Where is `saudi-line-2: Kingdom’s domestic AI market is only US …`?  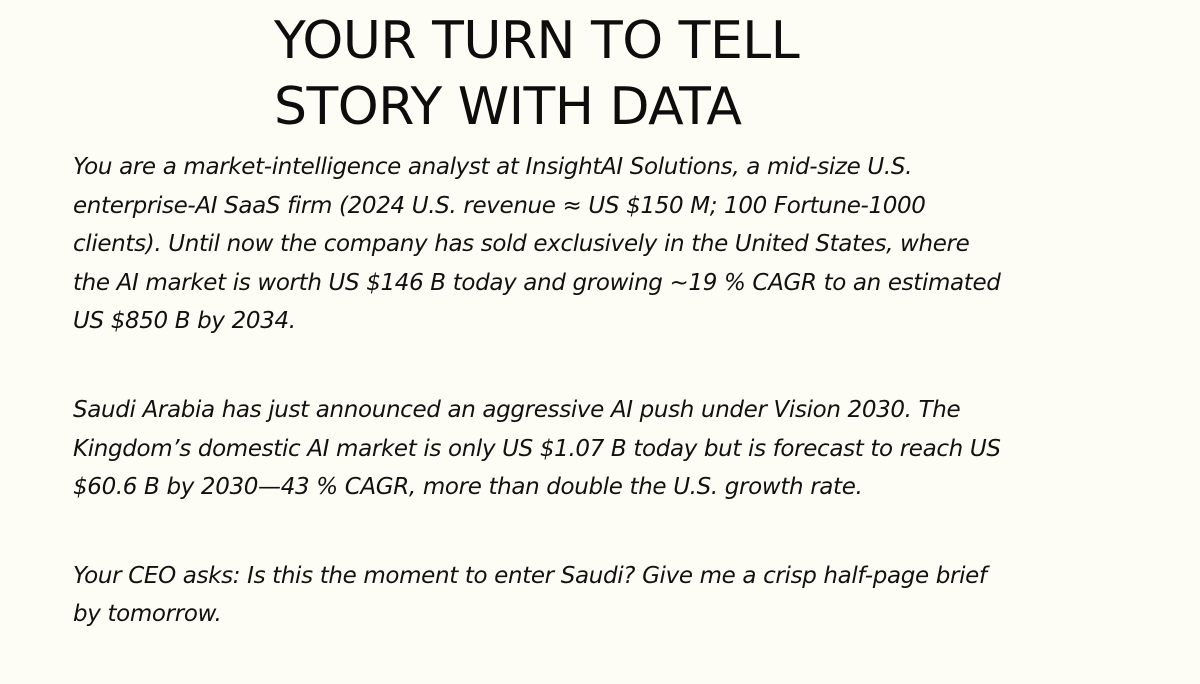 saudi-line-2: Kingdom’s domestic AI market is only US … is located at coordinates (537, 448).